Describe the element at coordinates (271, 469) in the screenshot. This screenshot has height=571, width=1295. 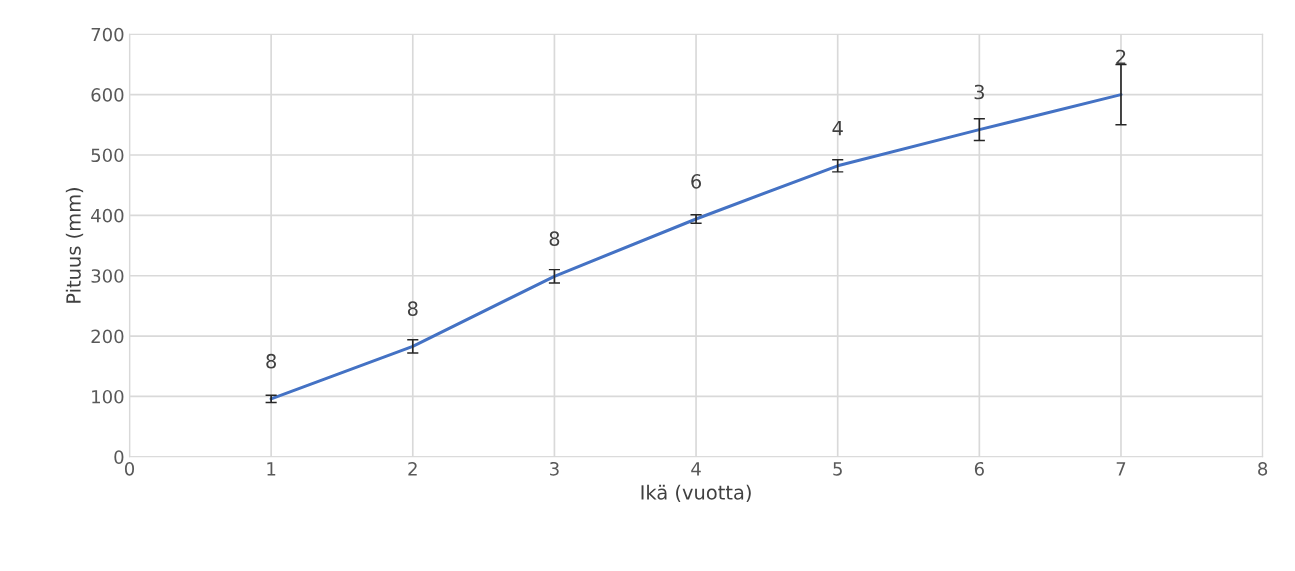
I see `x-tick-label: 1` at that location.